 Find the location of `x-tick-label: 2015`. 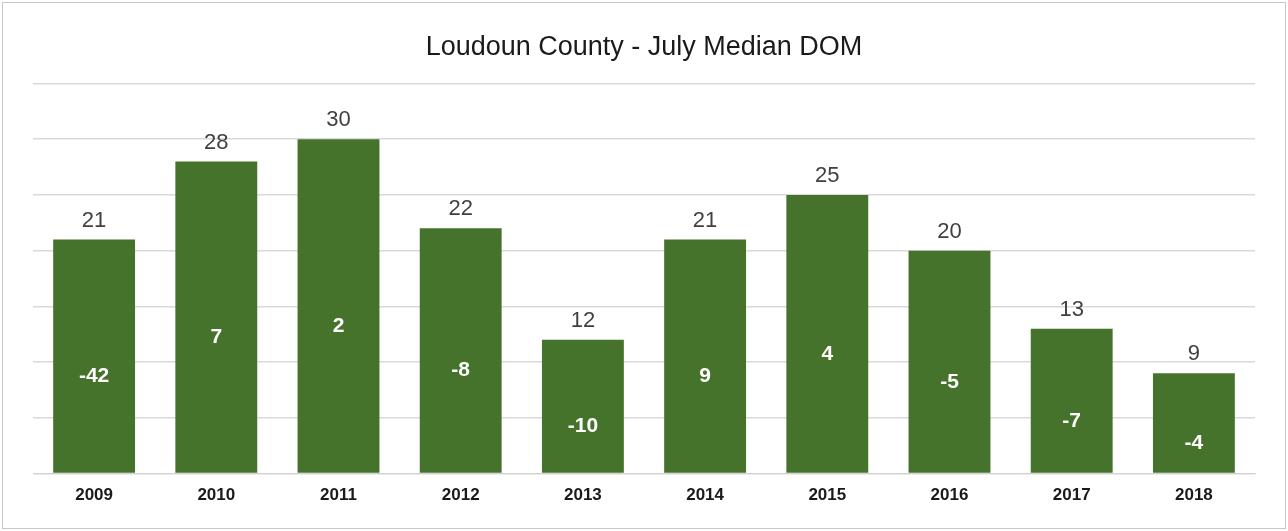

x-tick-label: 2015 is located at coordinates (827, 495).